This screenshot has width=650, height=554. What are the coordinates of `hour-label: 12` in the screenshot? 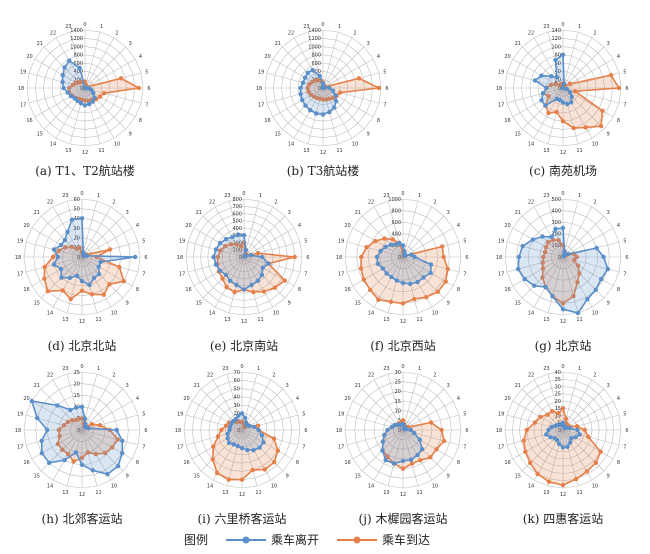 It's located at (242, 495).